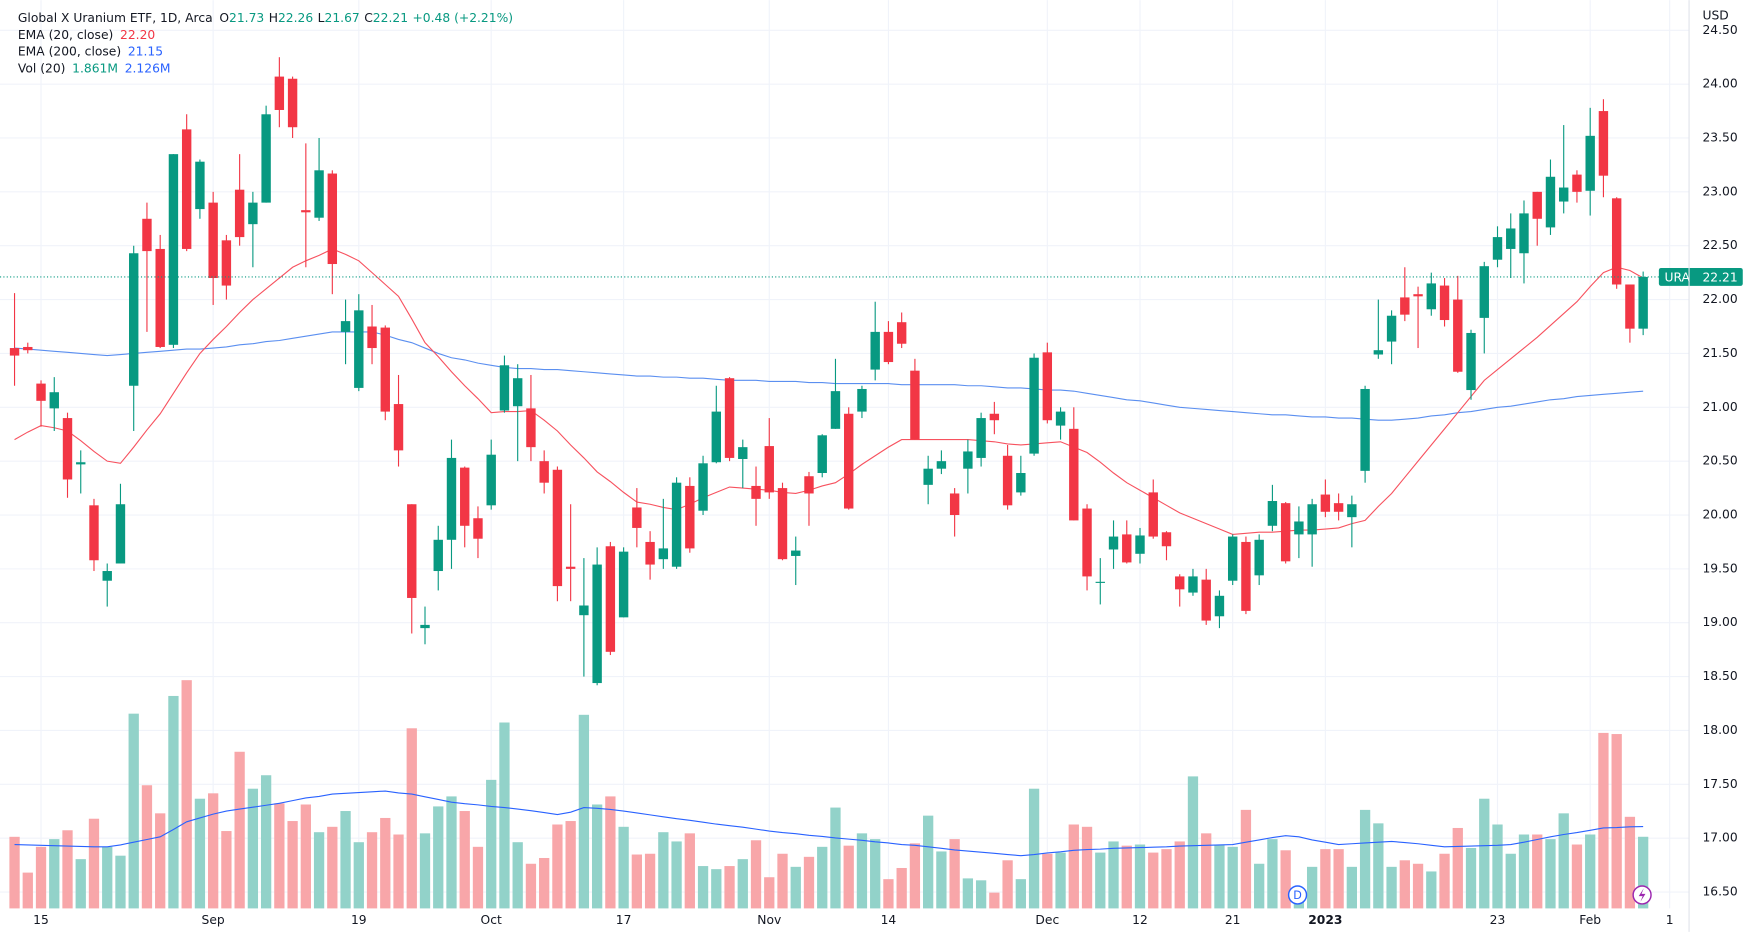 The width and height of the screenshot is (1745, 932). I want to click on x-tick-label: Nov, so click(769, 920).